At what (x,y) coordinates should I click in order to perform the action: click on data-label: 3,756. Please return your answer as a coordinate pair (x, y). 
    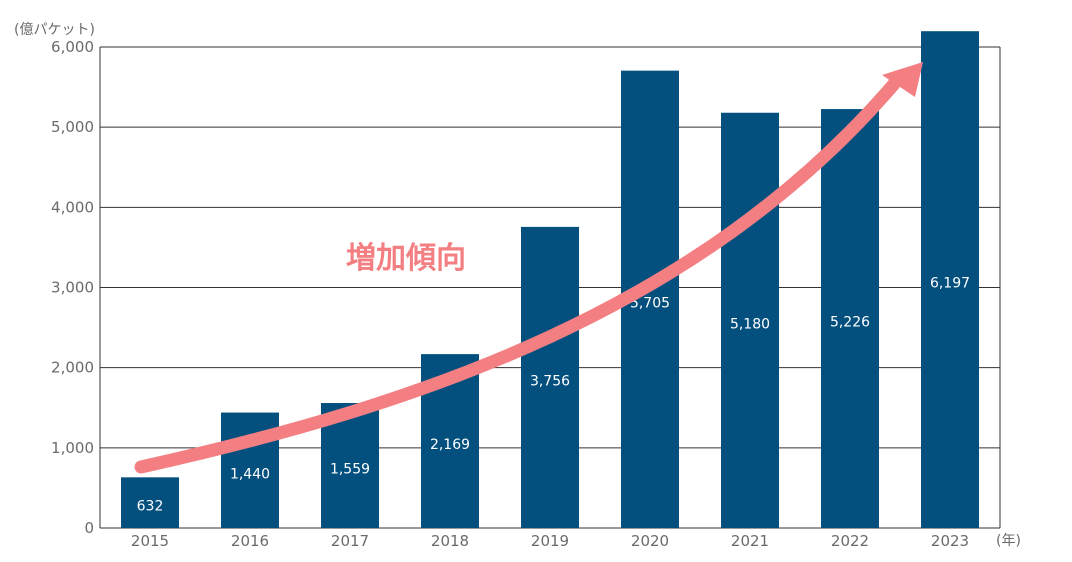
    Looking at the image, I should click on (550, 381).